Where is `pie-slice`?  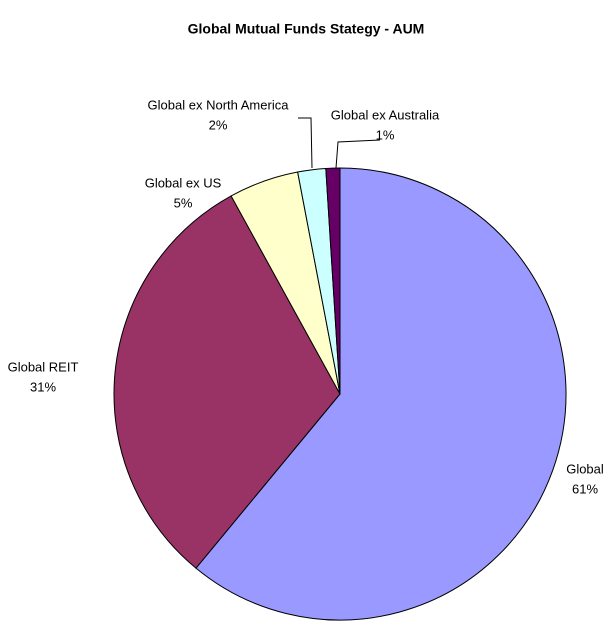 pie-slice is located at coordinates (333, 281).